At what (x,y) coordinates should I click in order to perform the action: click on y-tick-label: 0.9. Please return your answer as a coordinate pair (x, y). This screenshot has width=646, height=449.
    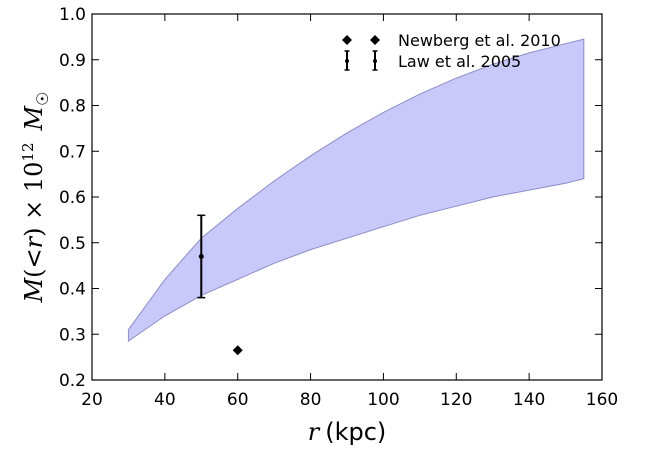
    Looking at the image, I should click on (72, 61).